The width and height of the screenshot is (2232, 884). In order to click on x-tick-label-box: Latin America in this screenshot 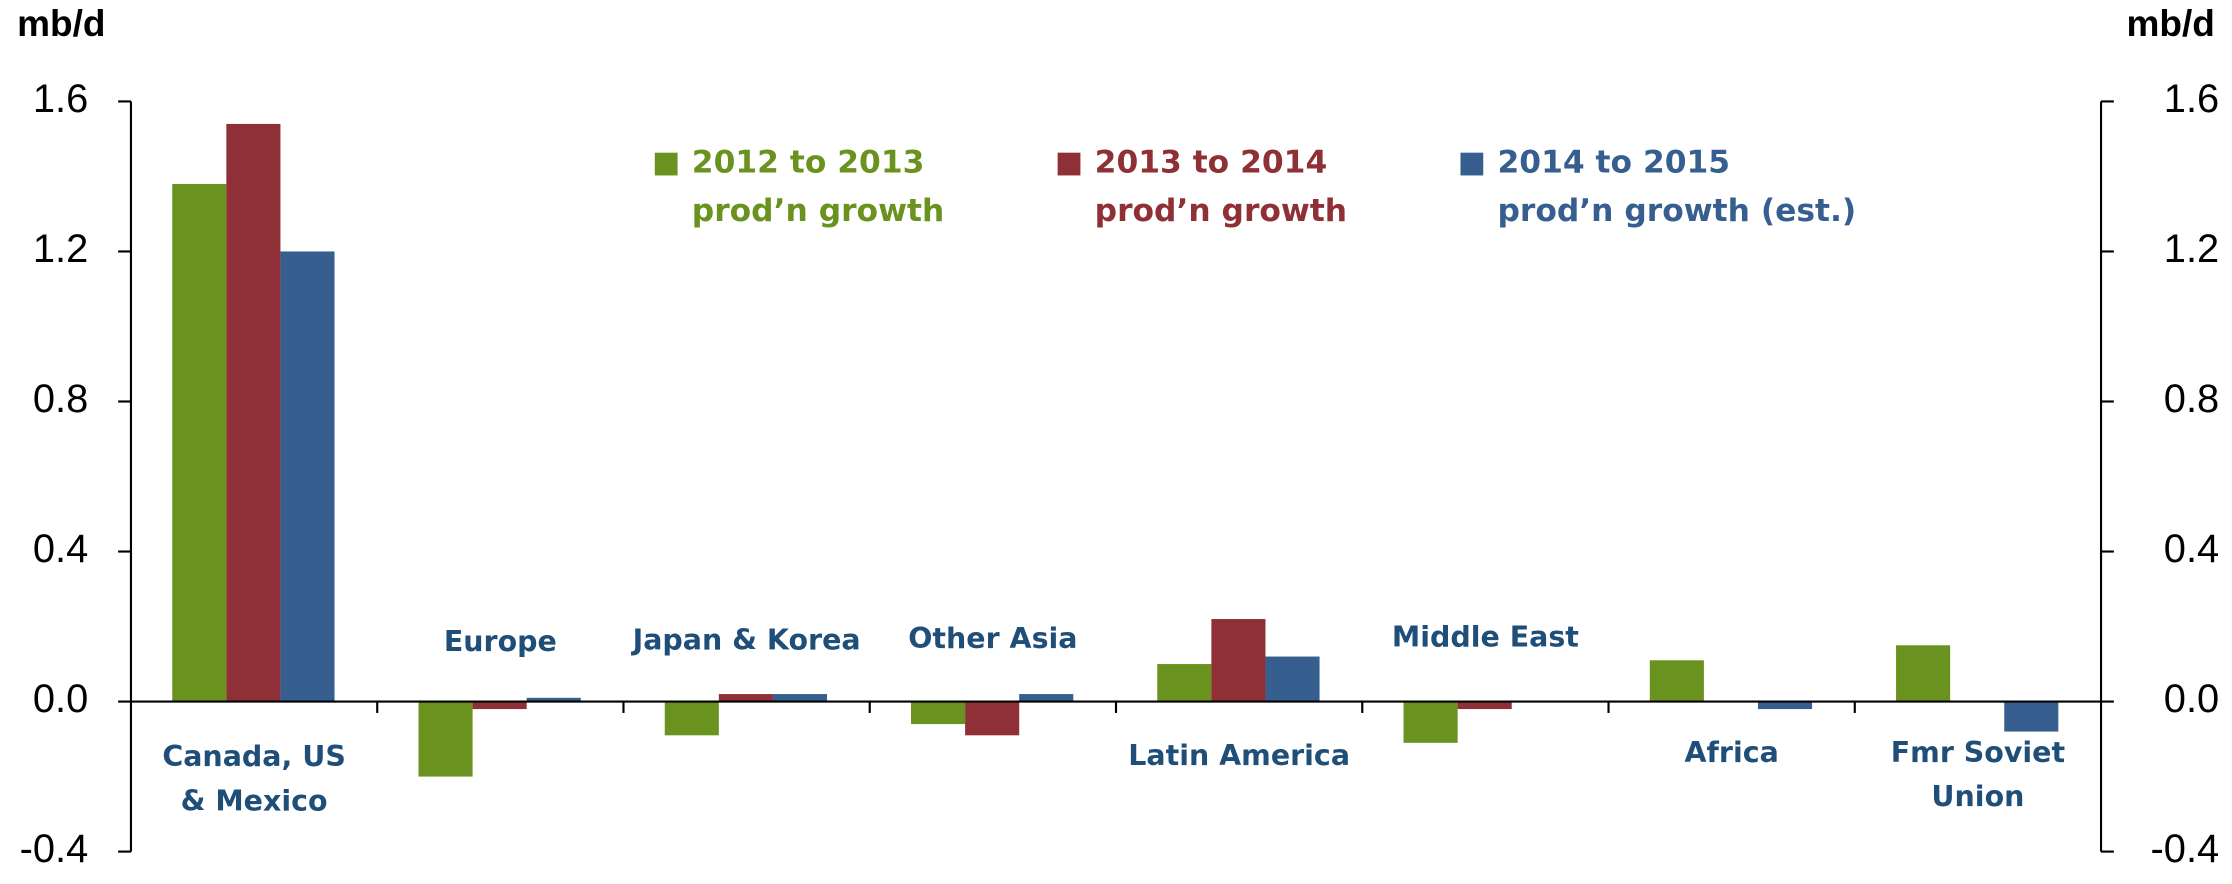, I will do `click(1239, 754)`.